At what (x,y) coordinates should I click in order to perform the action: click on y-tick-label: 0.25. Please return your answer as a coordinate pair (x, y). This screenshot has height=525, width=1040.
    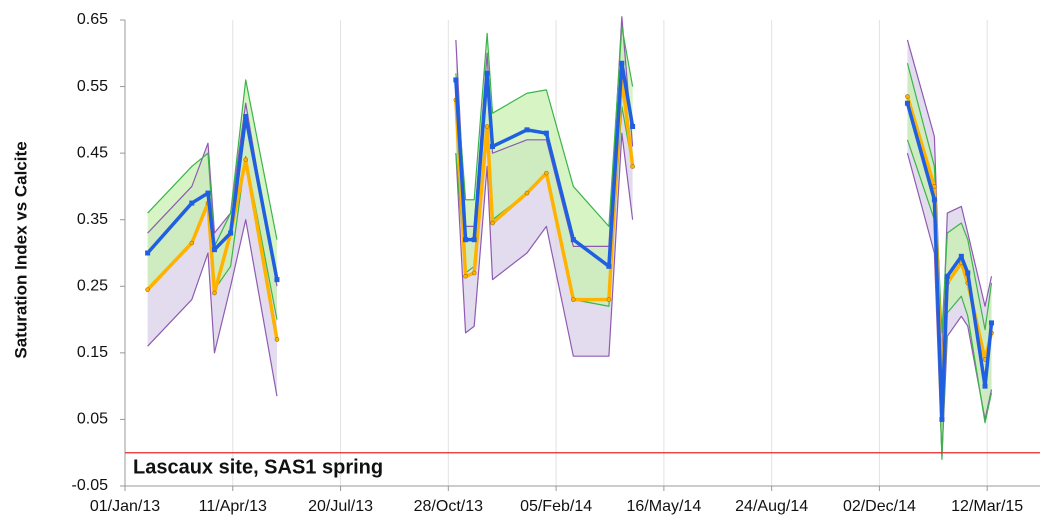
    Looking at the image, I should click on (92, 286).